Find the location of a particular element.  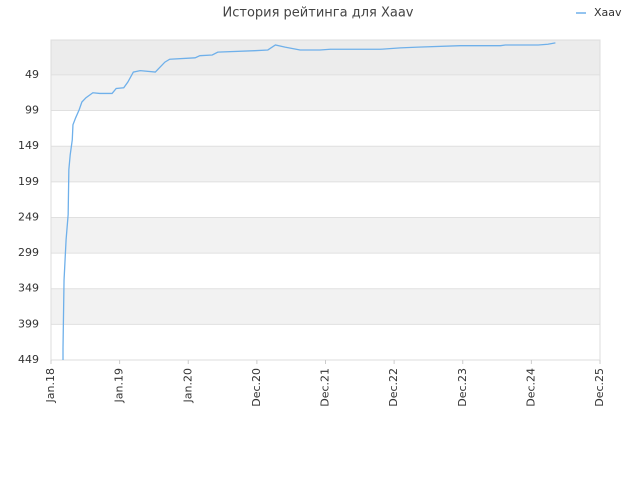

y-tick-label: 249 is located at coordinates (28, 216).